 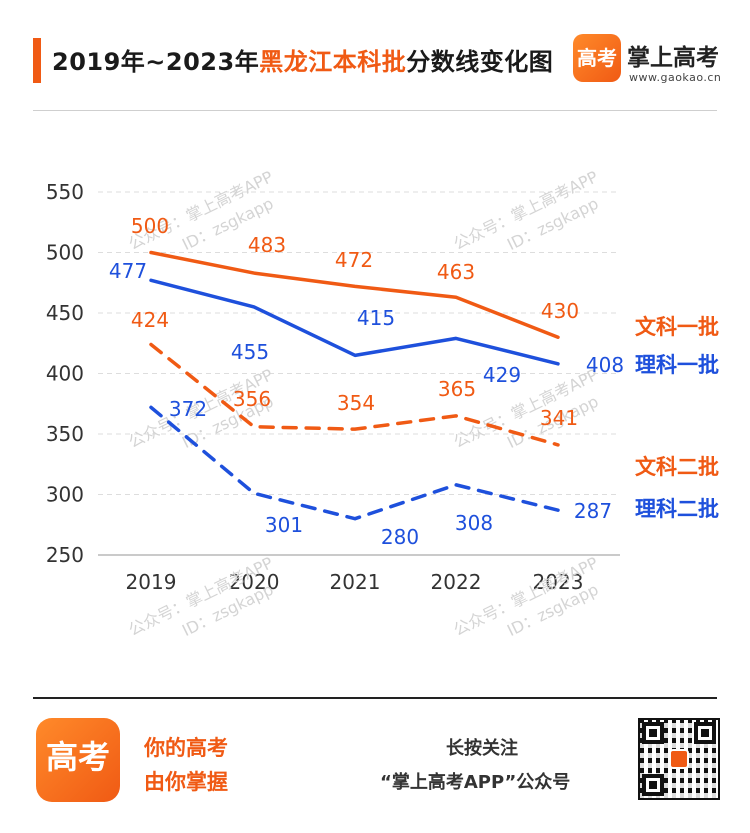 I want to click on y-tick-label: 400, so click(x=65, y=374).